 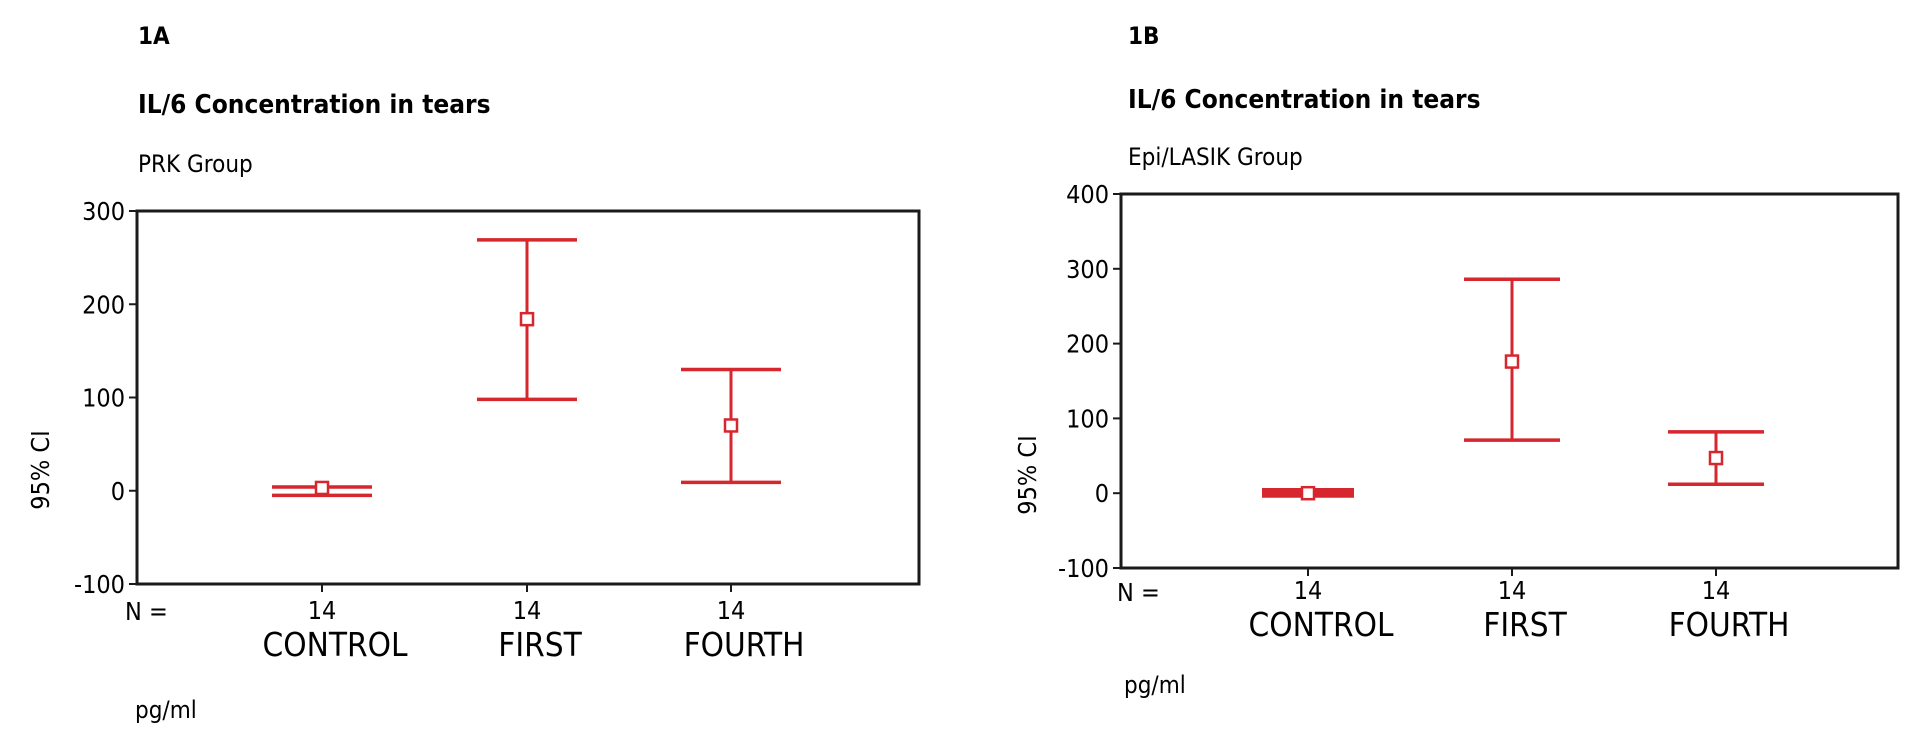 What do you see at coordinates (146, 611) in the screenshot?
I see `n-label-1a: N =` at bounding box center [146, 611].